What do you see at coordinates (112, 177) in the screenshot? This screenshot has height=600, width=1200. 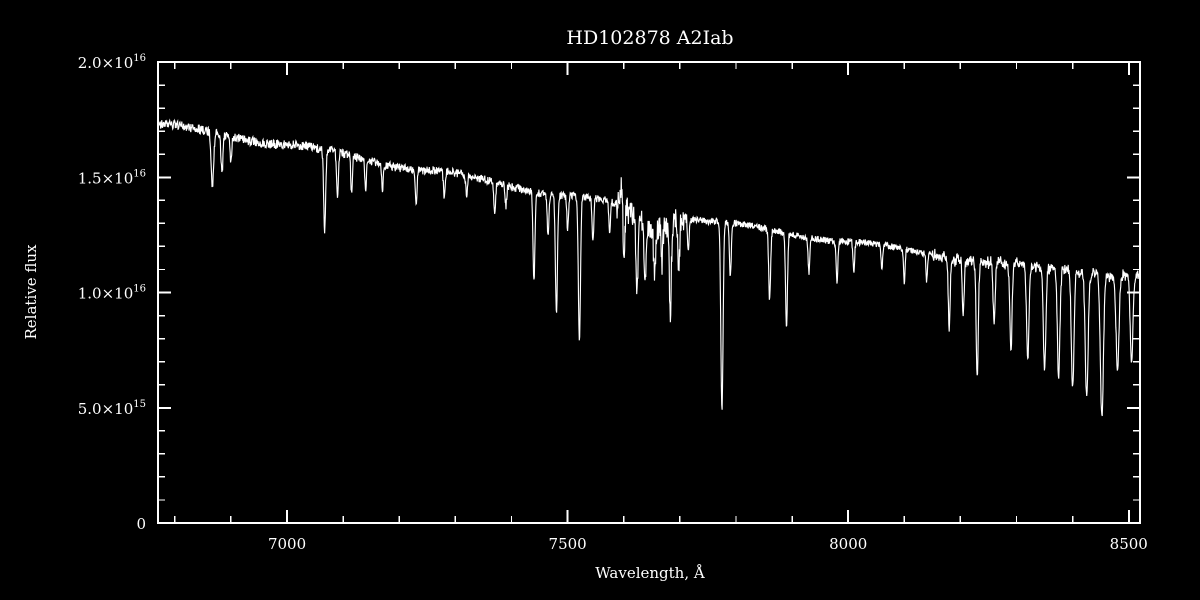 I see `y-tick-label: 1.5×10¹⁶` at bounding box center [112, 177].